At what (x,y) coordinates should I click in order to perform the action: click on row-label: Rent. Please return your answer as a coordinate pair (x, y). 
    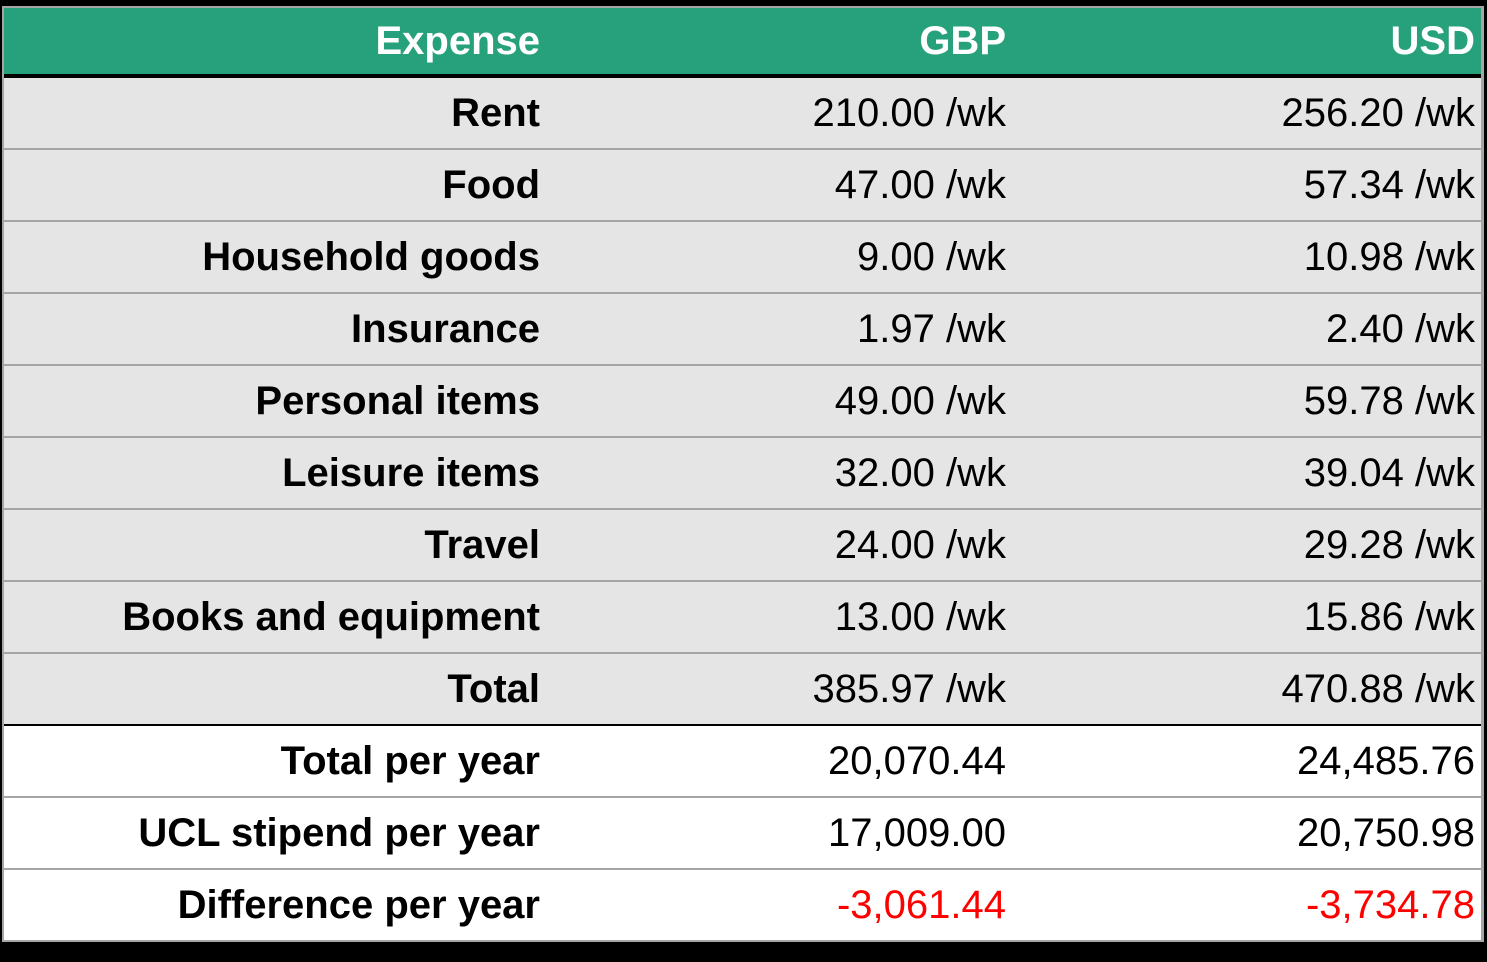
    Looking at the image, I should click on (495, 113).